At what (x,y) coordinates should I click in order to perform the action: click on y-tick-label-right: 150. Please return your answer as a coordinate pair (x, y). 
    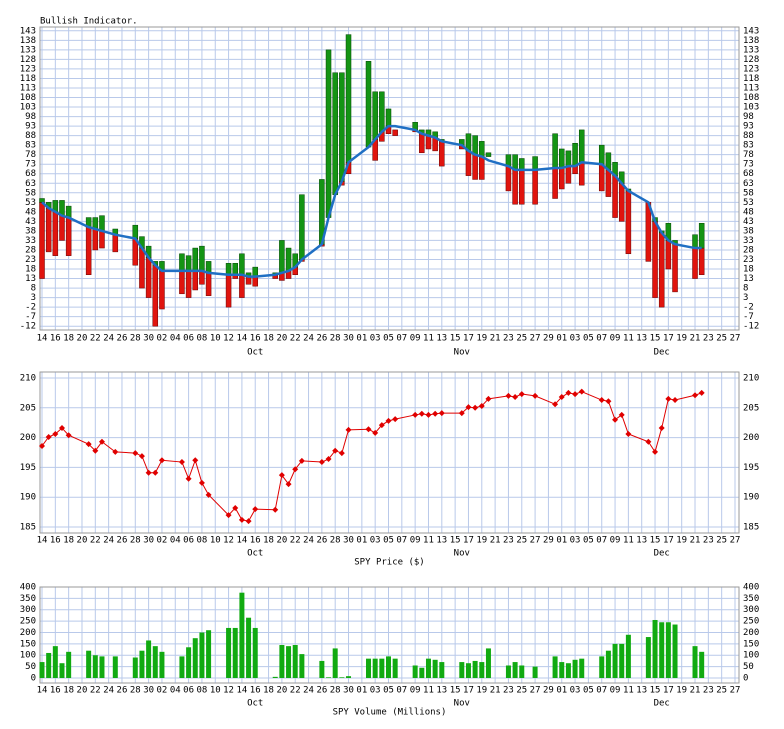
    Looking at the image, I should click on (751, 644).